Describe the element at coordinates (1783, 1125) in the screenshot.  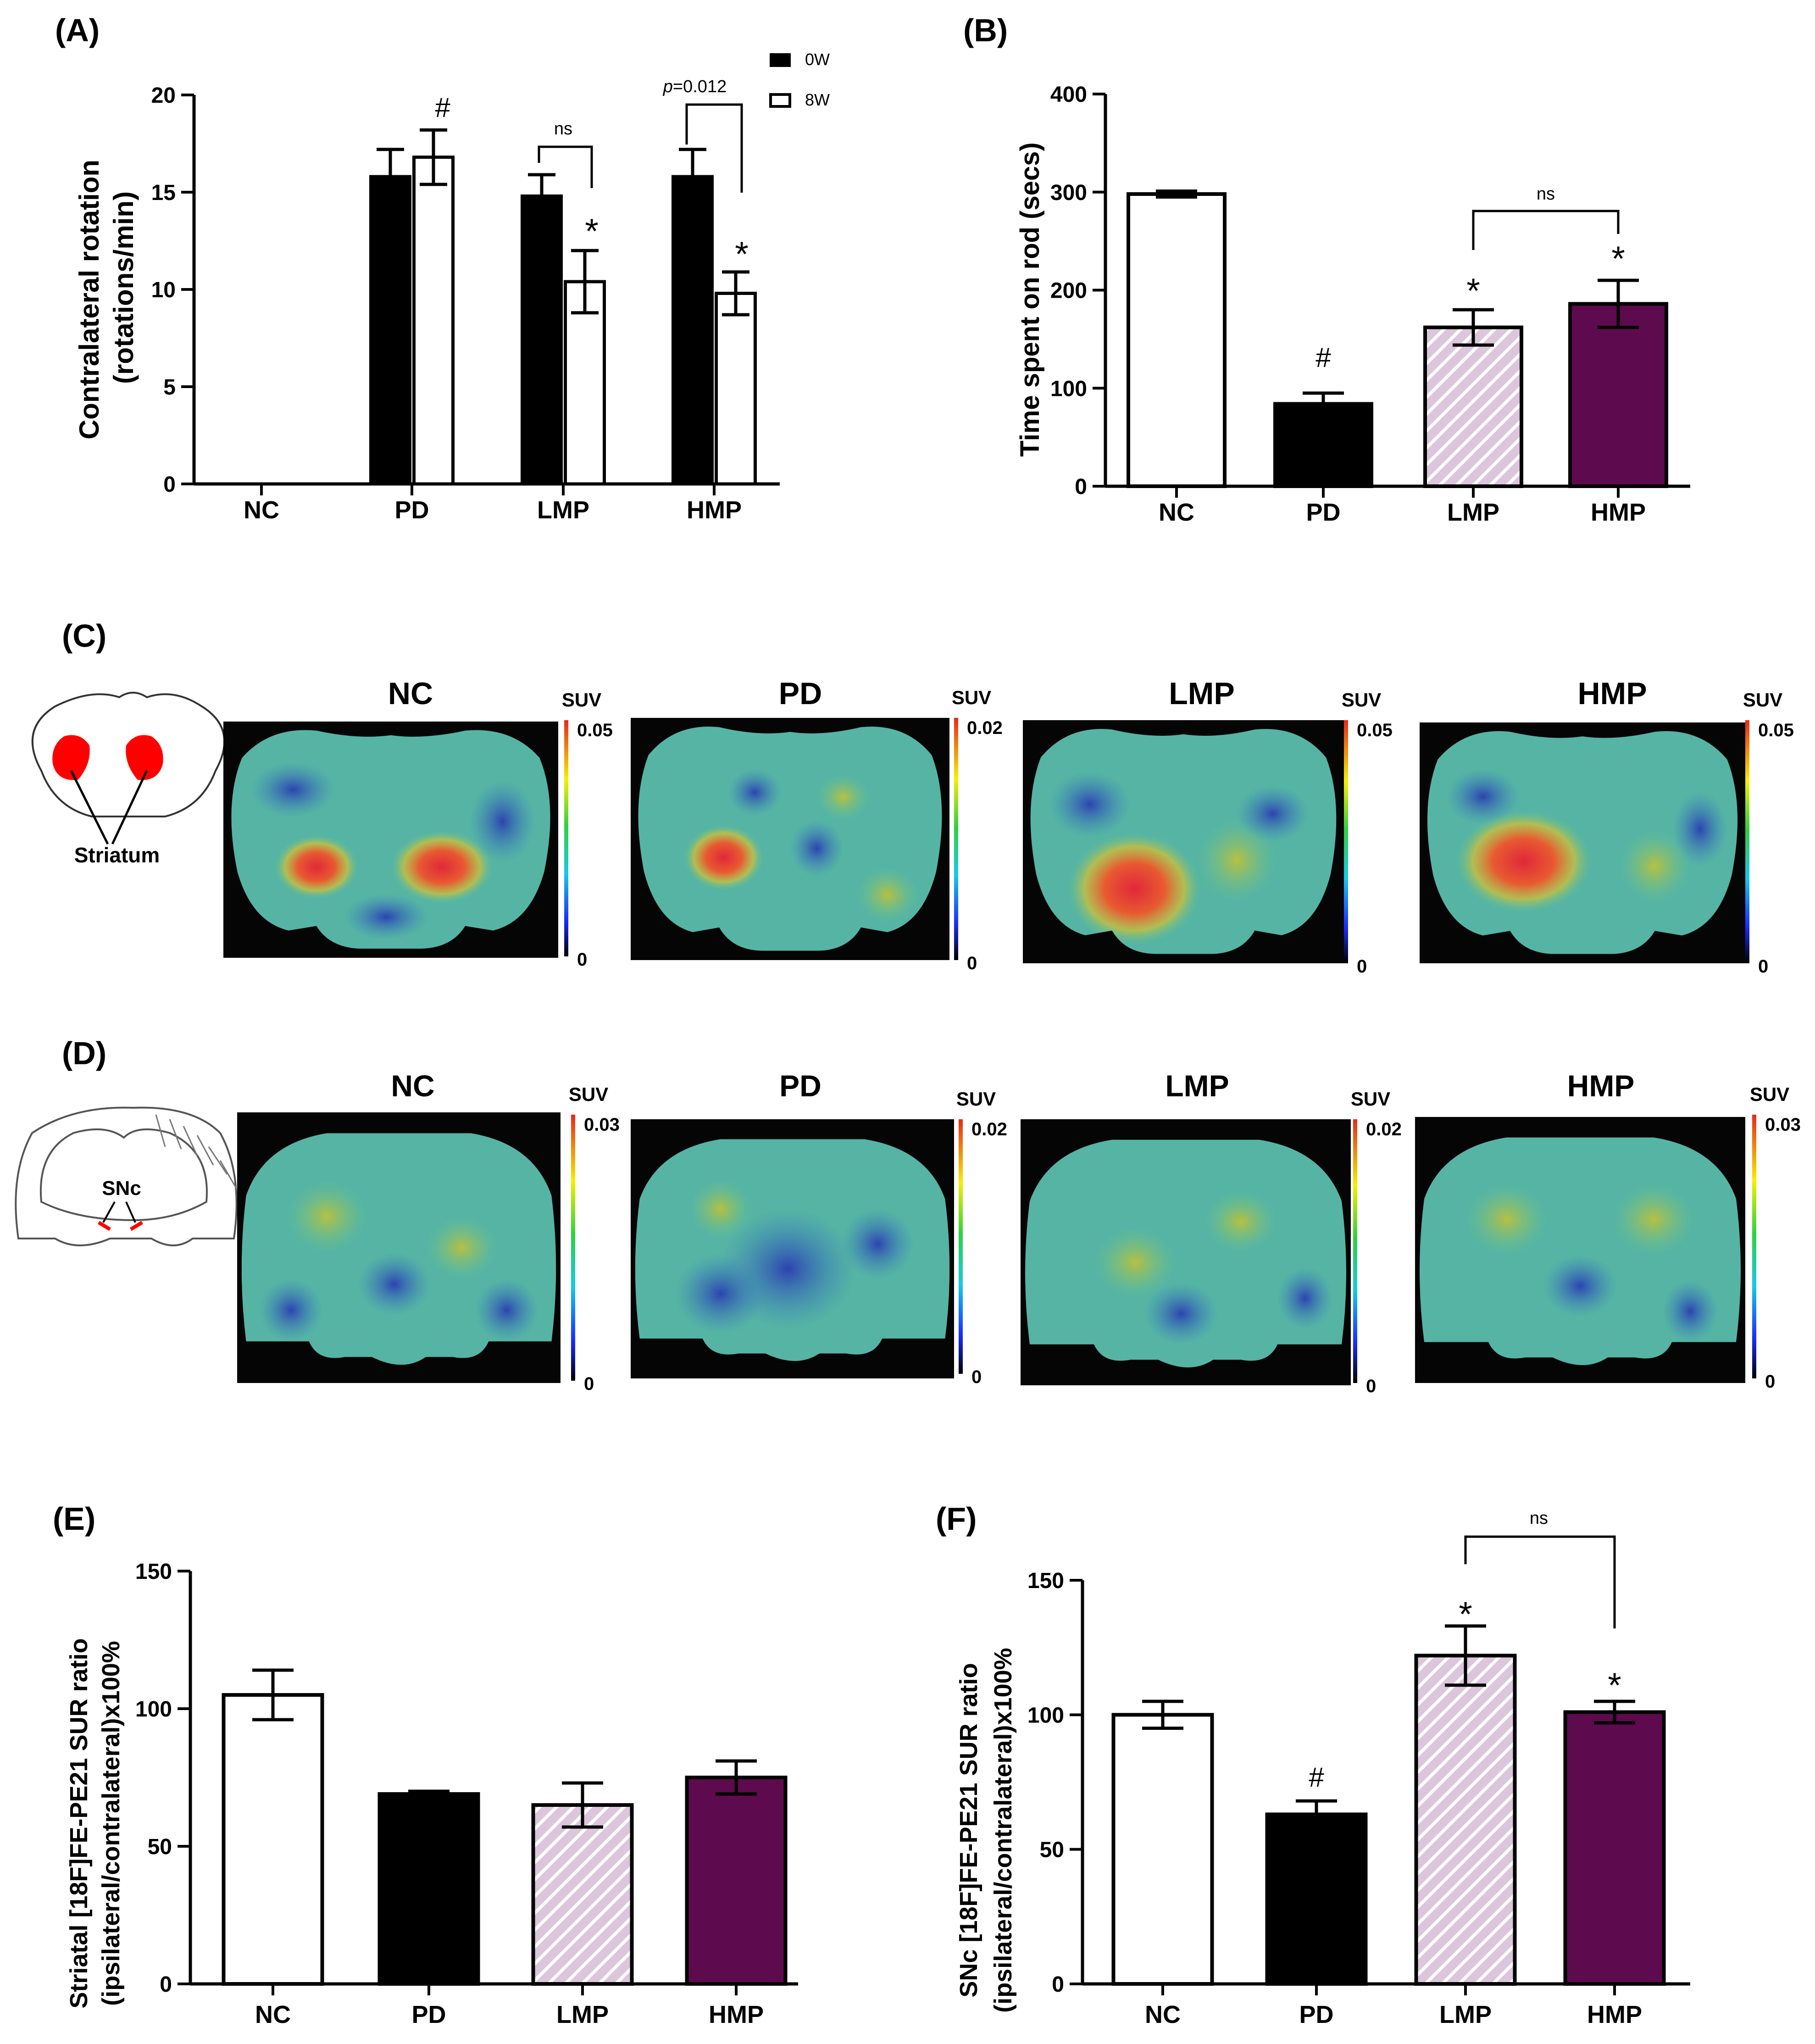
I see `panel-d-hmp-suv-colorbar-max: 0.03` at that location.